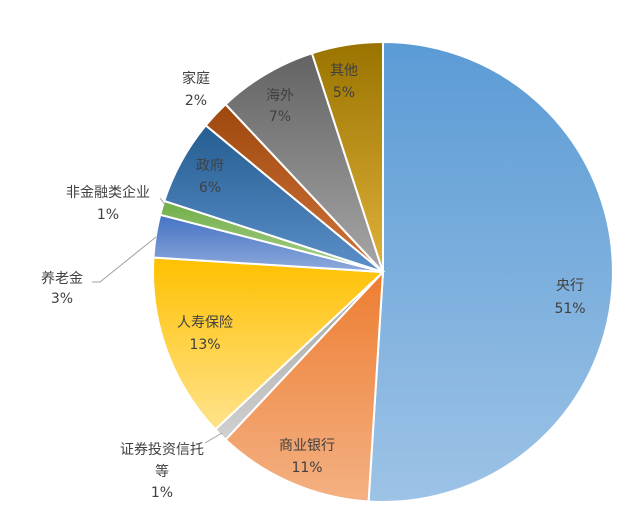 This screenshot has height=524, width=625. What do you see at coordinates (304, 162) in the screenshot?
I see `pie-slice-overseas` at bounding box center [304, 162].